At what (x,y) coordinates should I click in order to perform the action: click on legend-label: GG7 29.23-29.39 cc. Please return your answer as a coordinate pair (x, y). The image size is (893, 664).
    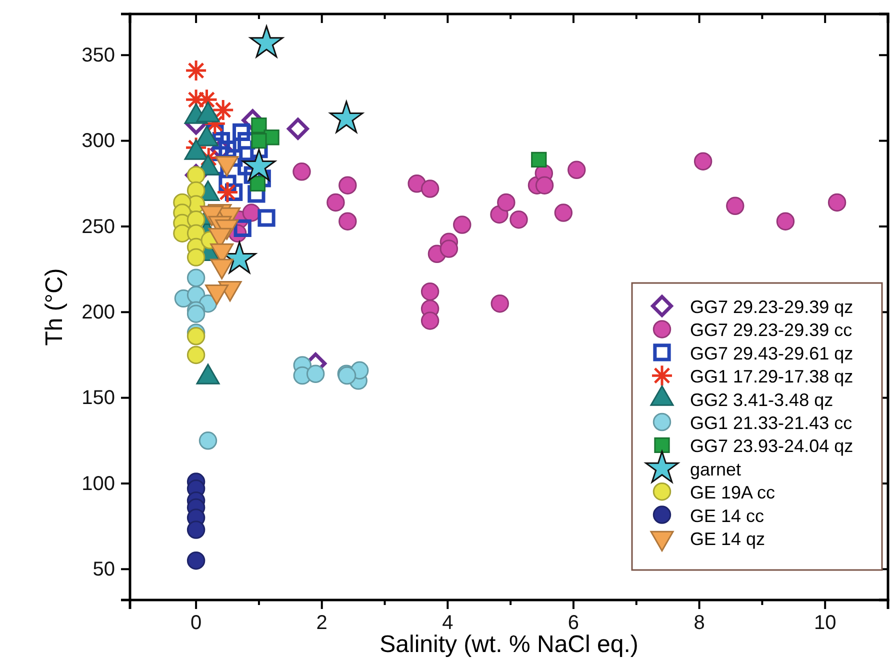
    Looking at the image, I should click on (771, 330).